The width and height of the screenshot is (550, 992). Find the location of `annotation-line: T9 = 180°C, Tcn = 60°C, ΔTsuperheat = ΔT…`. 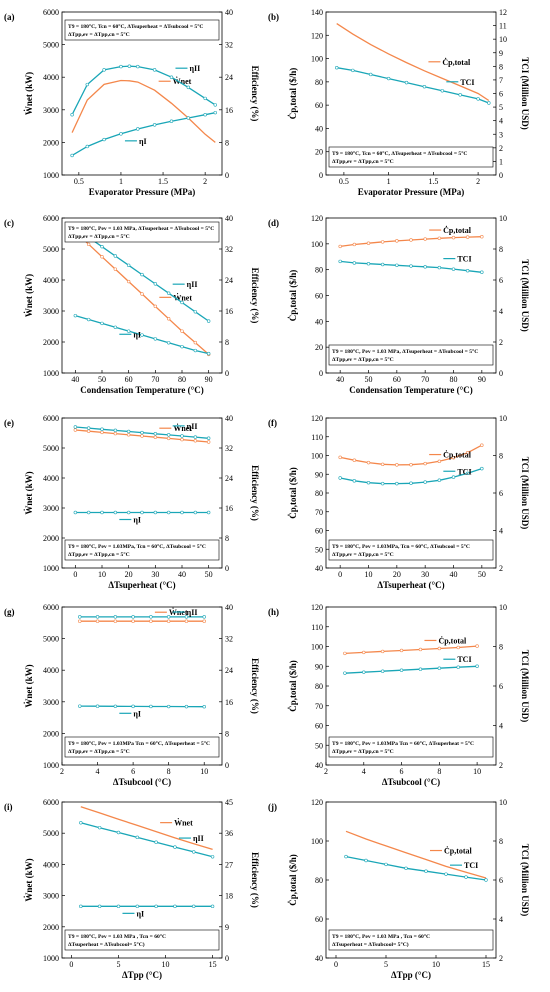

annotation-line: T9 = 180°C, Tcn = 60°C, ΔTsuperheat = ΔT… is located at coordinates (135, 26).